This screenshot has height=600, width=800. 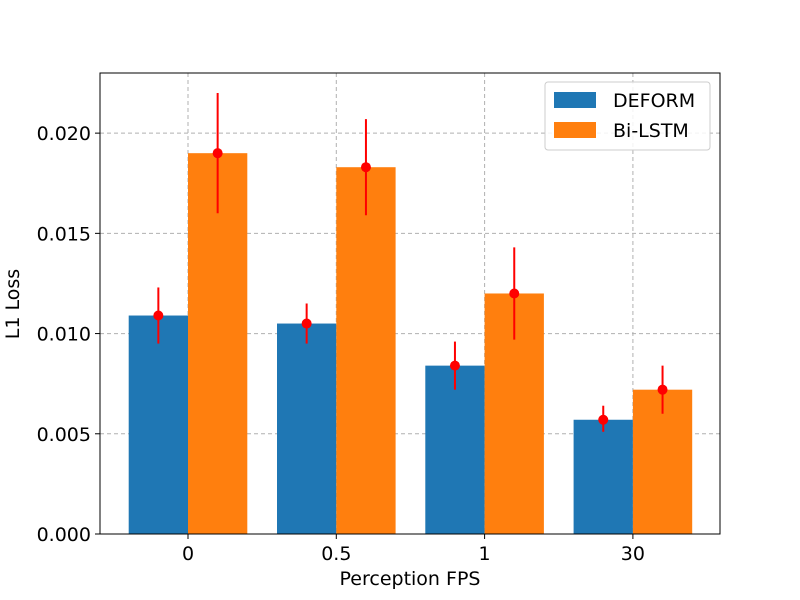 What do you see at coordinates (336, 554) in the screenshot?
I see `x-tick-label: 0.5` at bounding box center [336, 554].